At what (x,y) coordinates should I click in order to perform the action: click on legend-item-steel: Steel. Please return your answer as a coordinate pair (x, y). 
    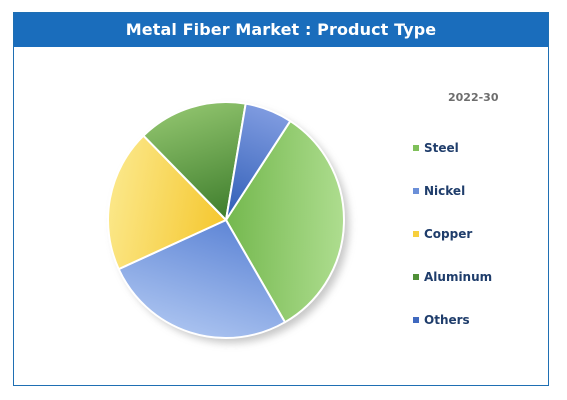
    Looking at the image, I should click on (436, 148).